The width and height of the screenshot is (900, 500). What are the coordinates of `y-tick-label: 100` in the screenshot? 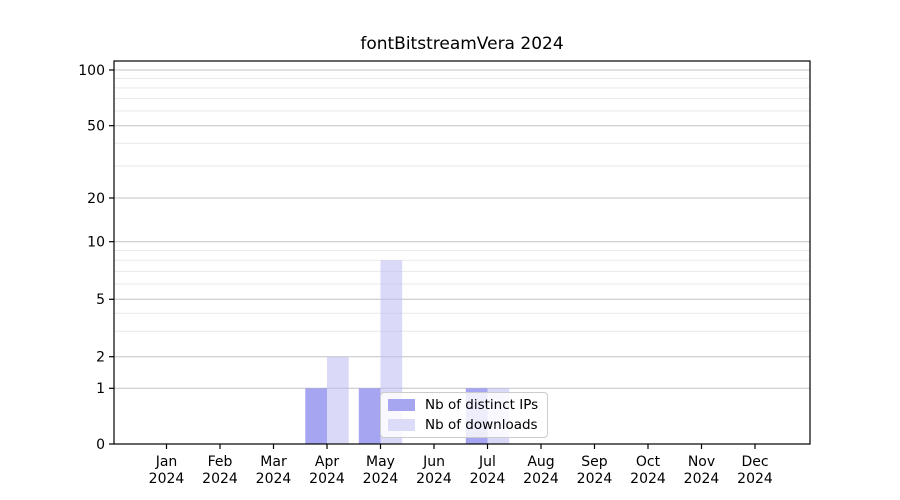 It's located at (91, 71).